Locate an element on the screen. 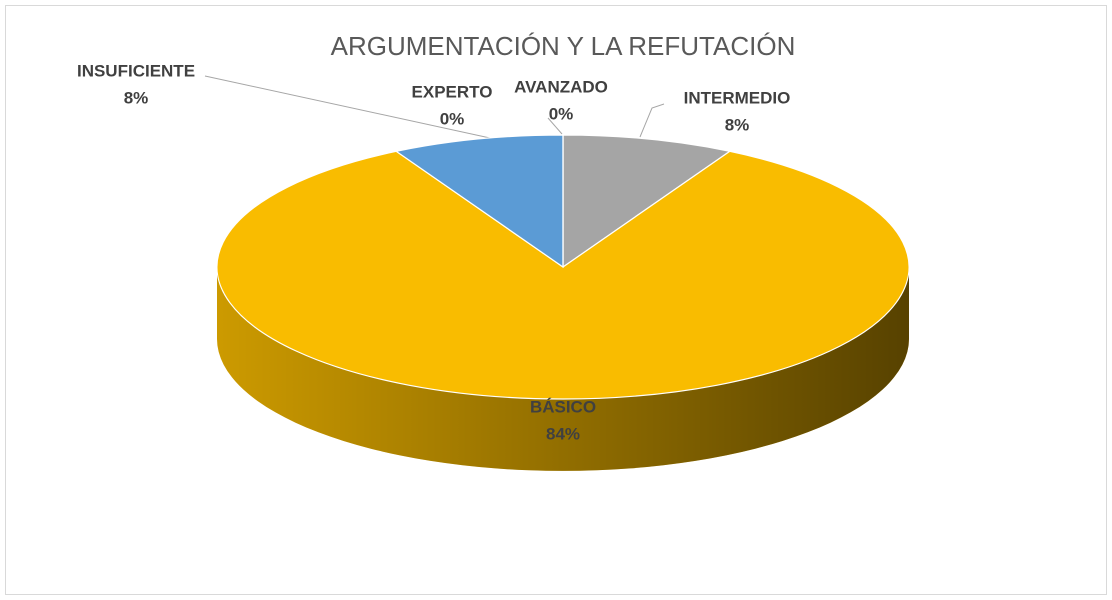 This screenshot has height=600, width=1112. chart-title: ARGUMENTACIÓN Y LA REFUTACIÓN is located at coordinates (563, 46).